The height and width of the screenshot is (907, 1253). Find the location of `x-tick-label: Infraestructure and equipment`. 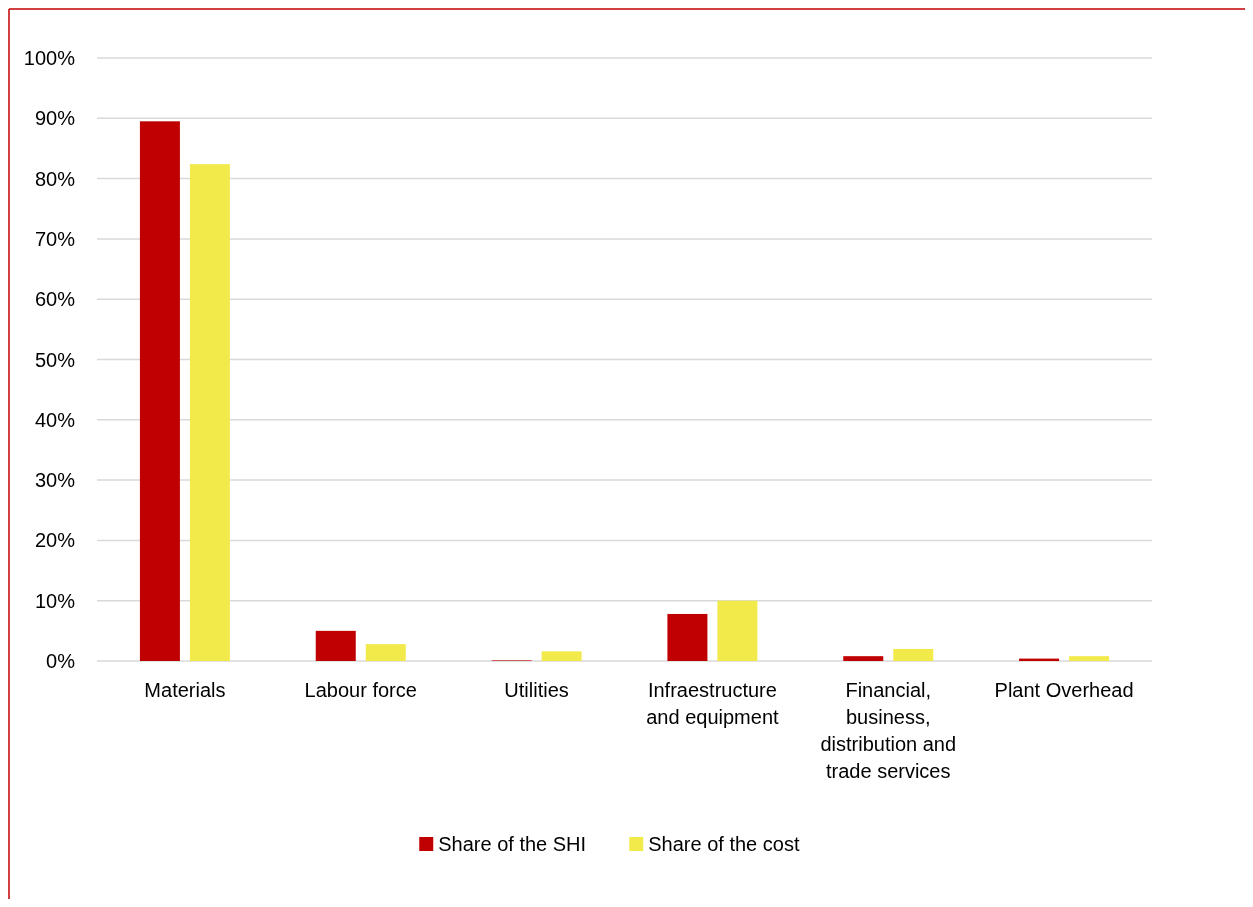

x-tick-label: Infraestructure and equipment is located at coordinates (713, 703).